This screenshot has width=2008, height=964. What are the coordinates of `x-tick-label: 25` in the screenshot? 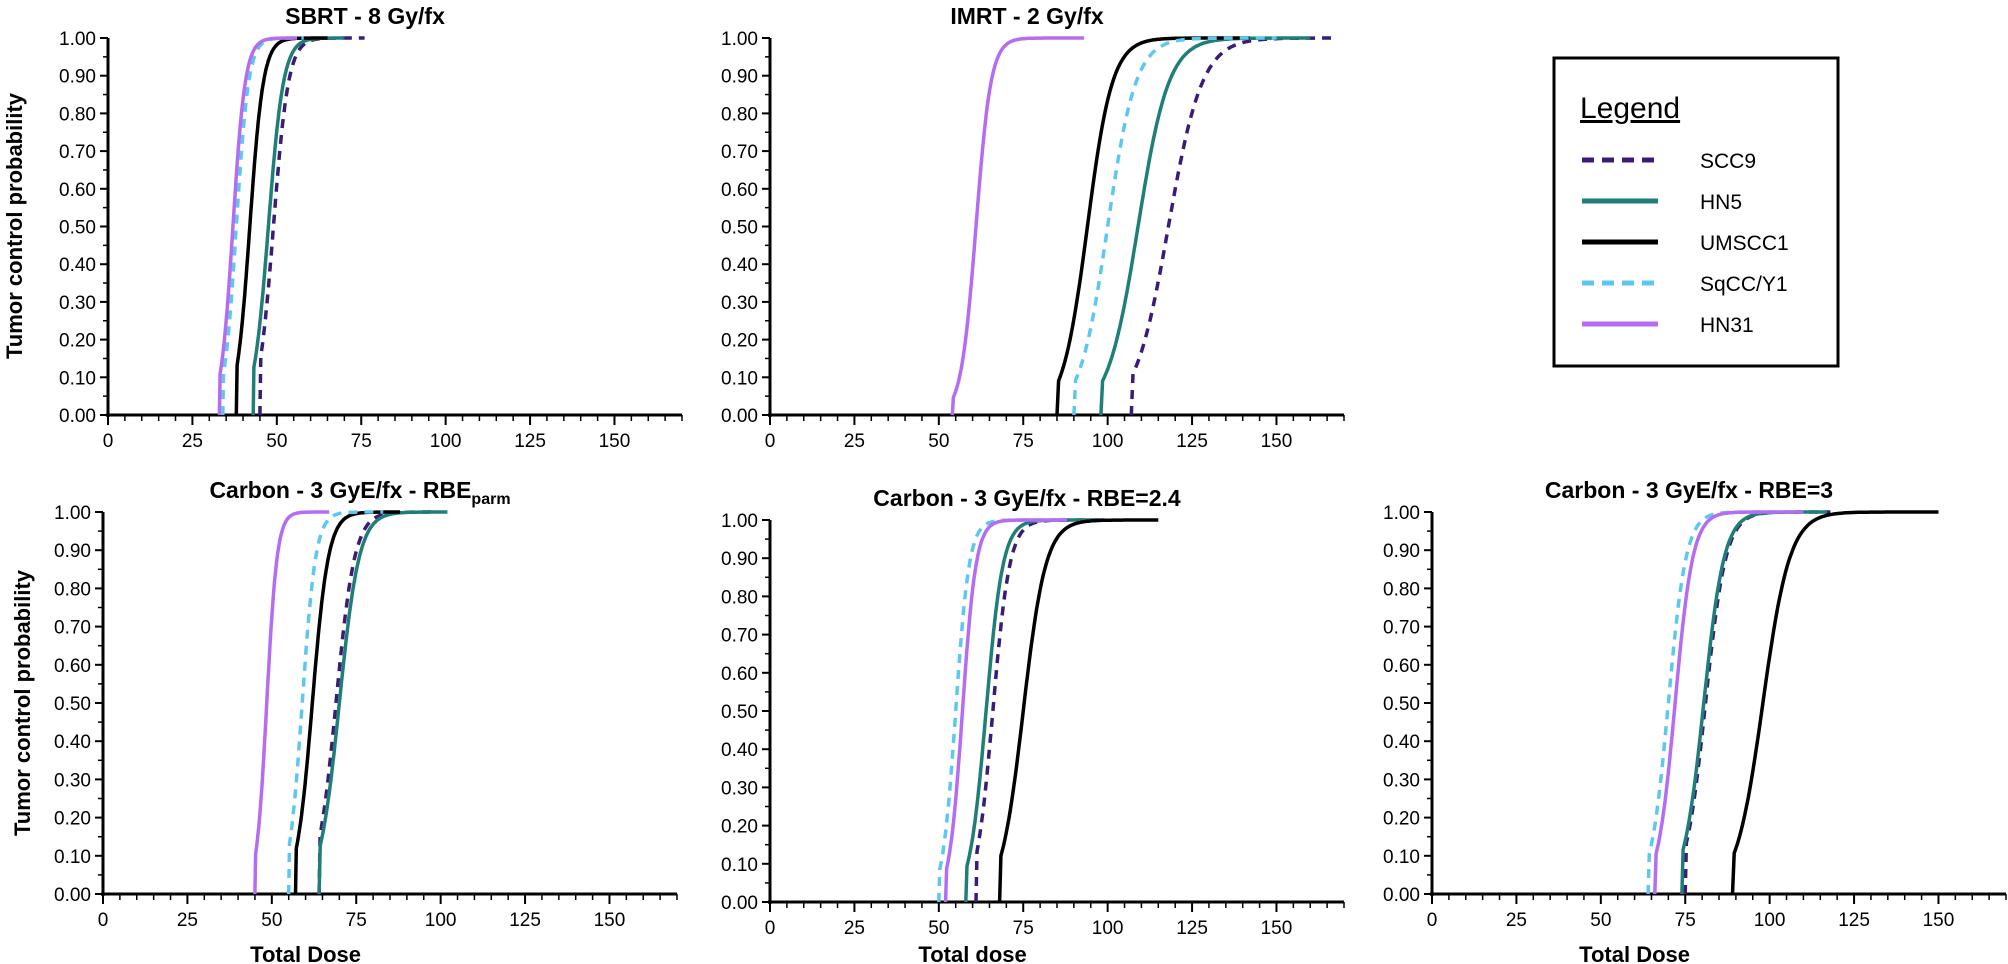 It's located at (854, 441).